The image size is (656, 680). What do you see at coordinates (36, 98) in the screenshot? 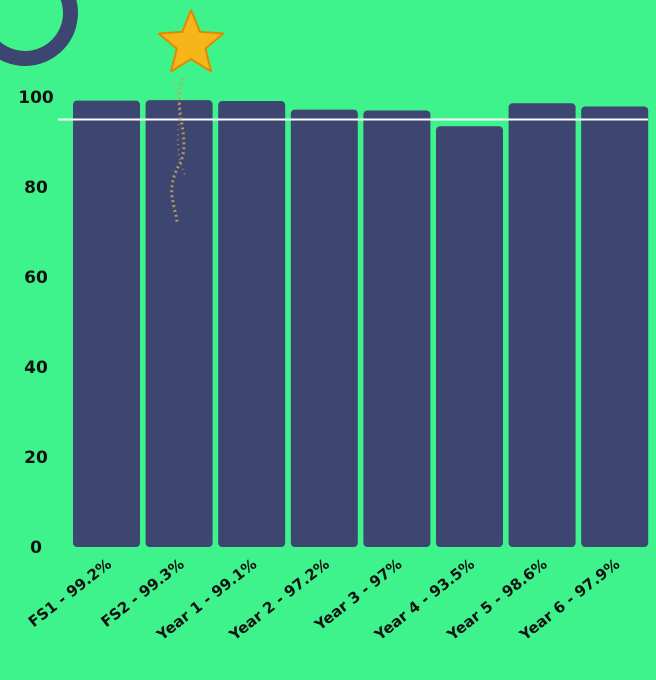
I see `y-tick-label: 100` at bounding box center [36, 98].